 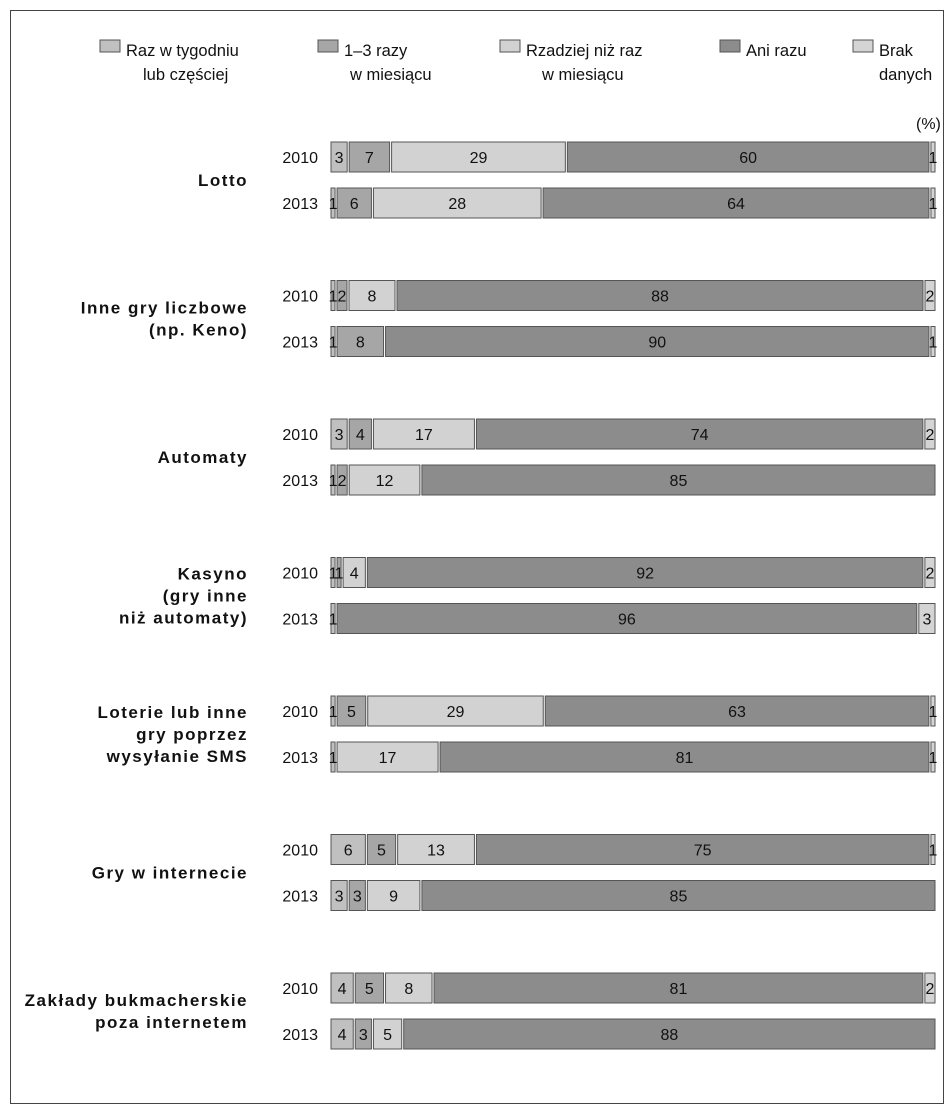 What do you see at coordinates (300, 574) in the screenshot?
I see `year-label-4-2010: 2010` at bounding box center [300, 574].